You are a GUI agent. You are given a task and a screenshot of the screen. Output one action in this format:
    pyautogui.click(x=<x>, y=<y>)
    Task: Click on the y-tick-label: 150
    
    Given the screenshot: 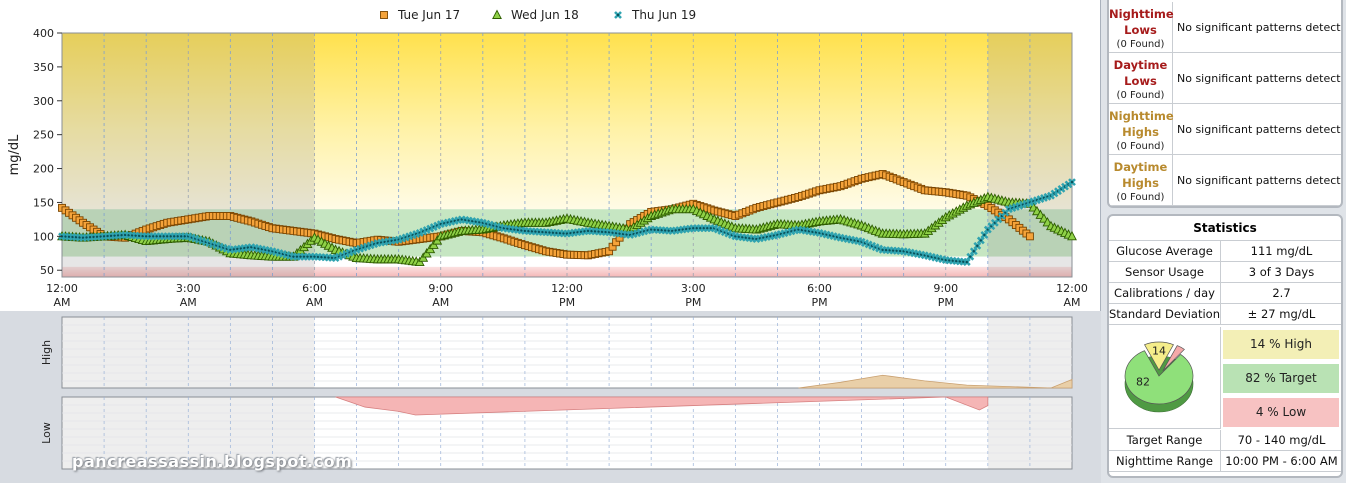 What is the action you would take?
    pyautogui.click(x=43, y=202)
    